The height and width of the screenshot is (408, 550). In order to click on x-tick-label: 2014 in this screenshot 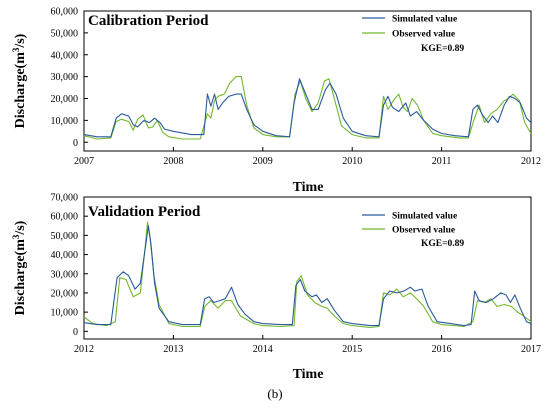, I will do `click(263, 349)`.